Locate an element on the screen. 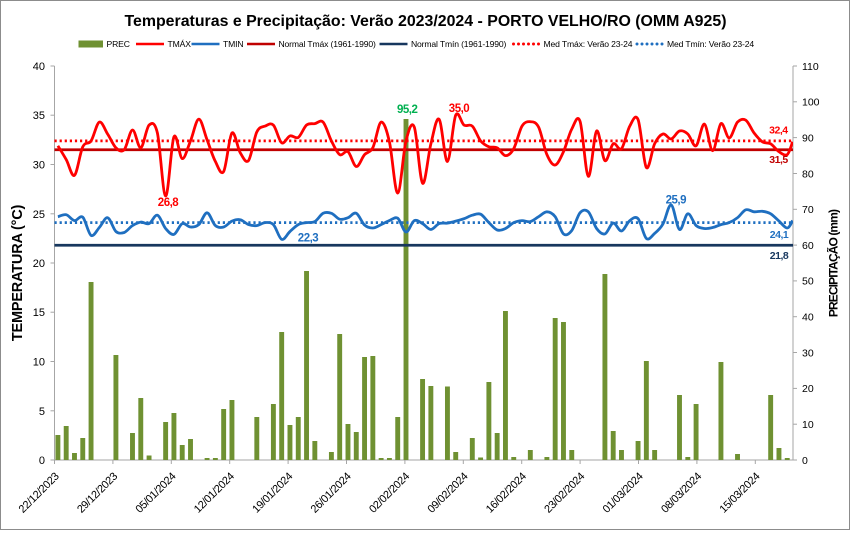  svg-text: 25,9 is located at coordinates (676, 201).